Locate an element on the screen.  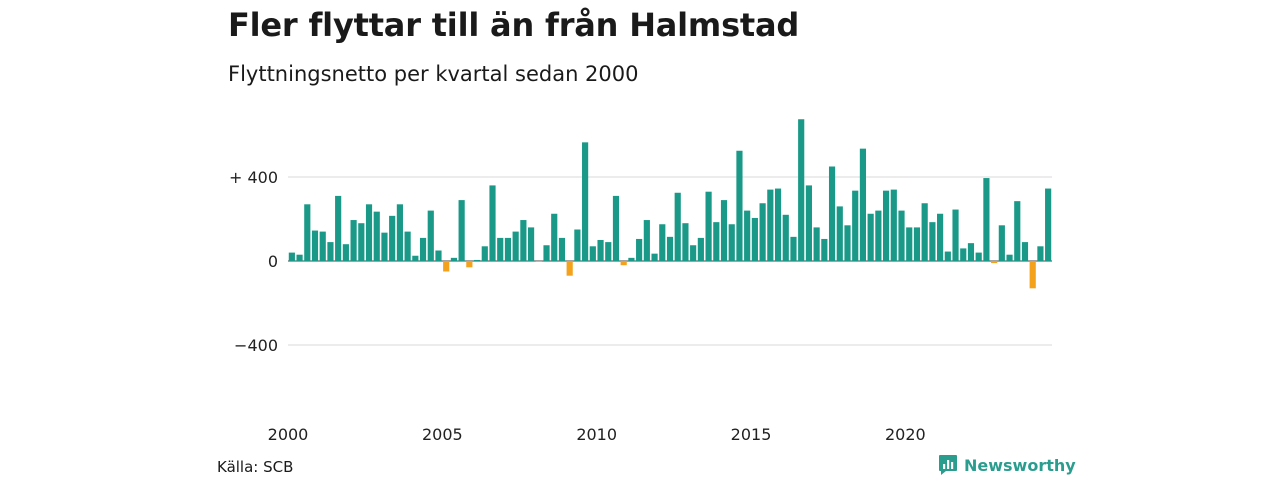
y-tick-label: 0 is located at coordinates (273, 261).